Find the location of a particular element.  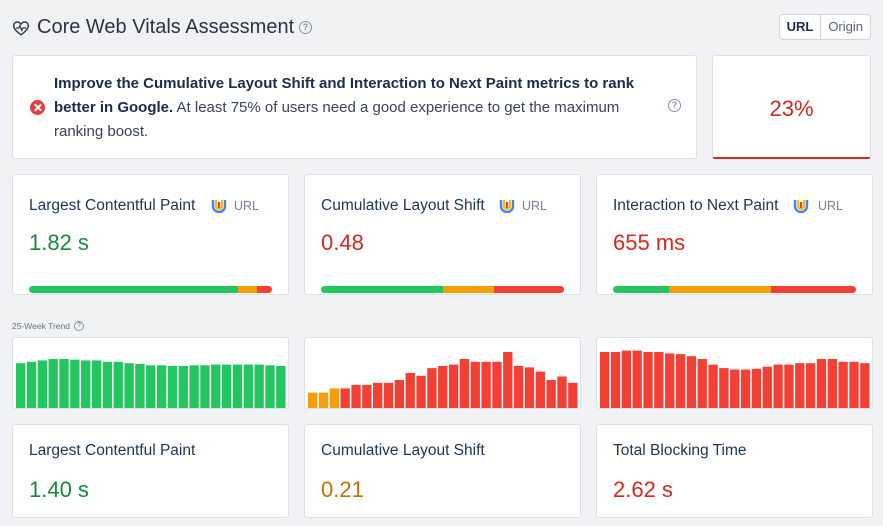

metric-card-cls: Cumulative Layout Shift URL 0.48 is located at coordinates (442, 234).